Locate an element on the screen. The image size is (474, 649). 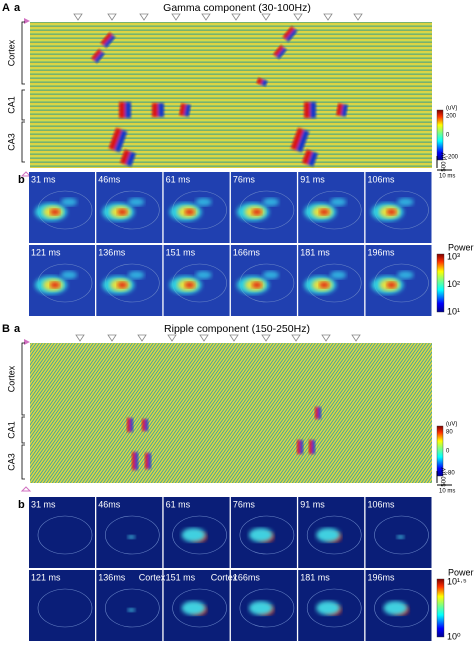
power-colorbar is located at coordinates (440, 283).